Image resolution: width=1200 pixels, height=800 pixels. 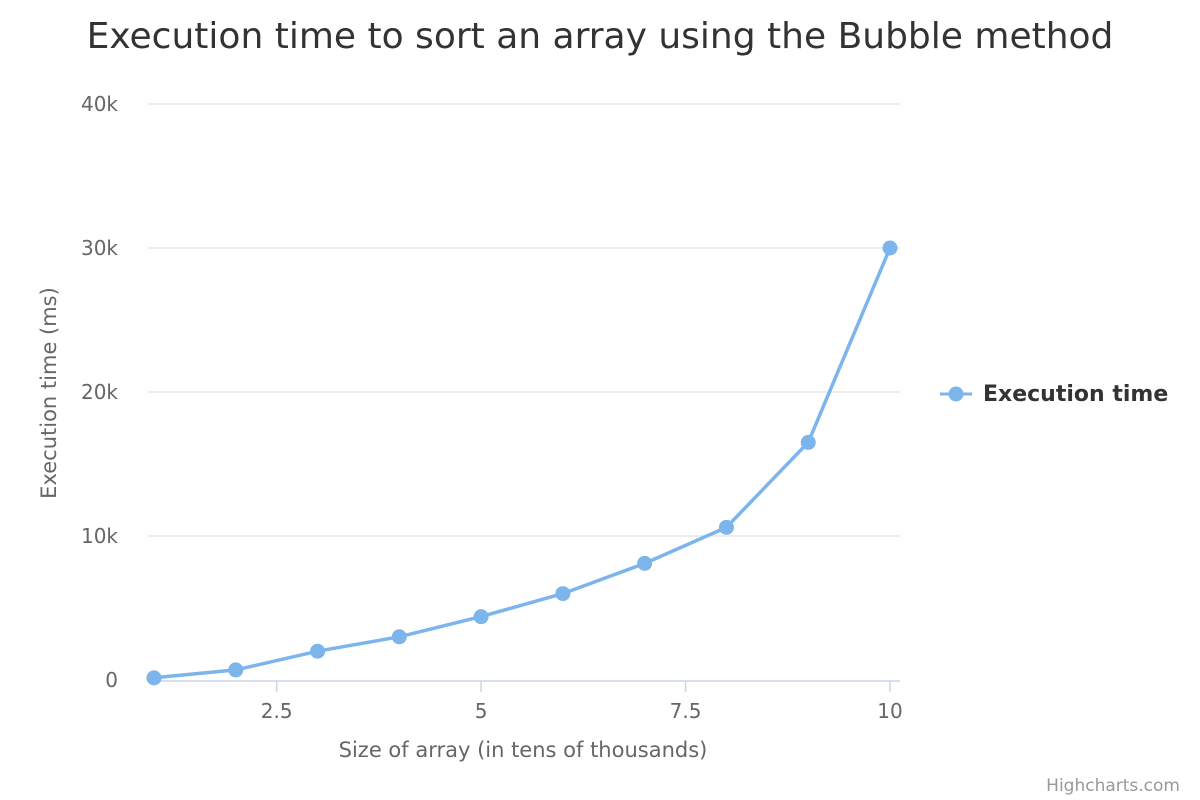 I want to click on x-tick-label: 5, so click(x=481, y=711).